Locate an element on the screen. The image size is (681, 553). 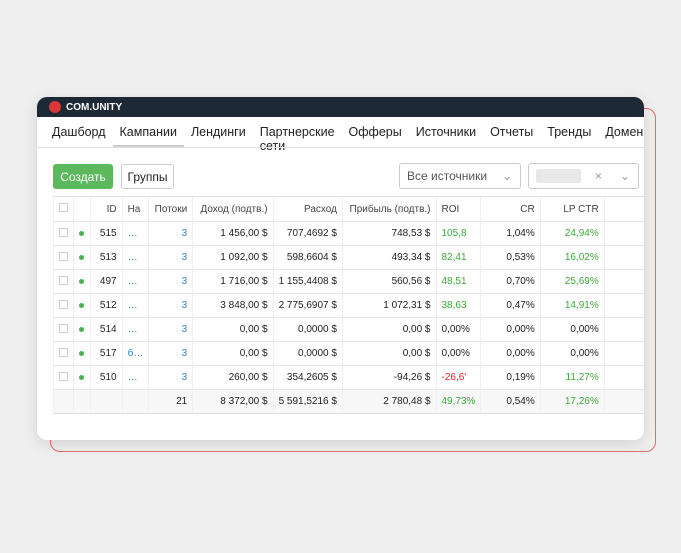
logo-icon is located at coordinates (55, 107).